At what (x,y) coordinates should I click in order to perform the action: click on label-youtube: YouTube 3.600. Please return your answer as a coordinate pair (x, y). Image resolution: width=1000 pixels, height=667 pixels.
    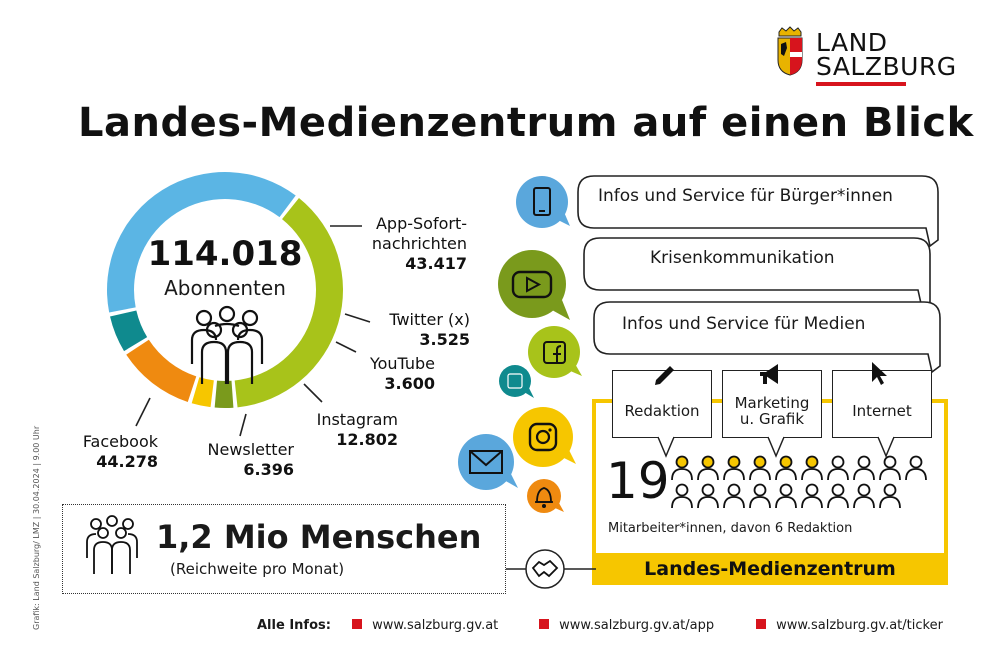
    Looking at the image, I should click on (402, 373).